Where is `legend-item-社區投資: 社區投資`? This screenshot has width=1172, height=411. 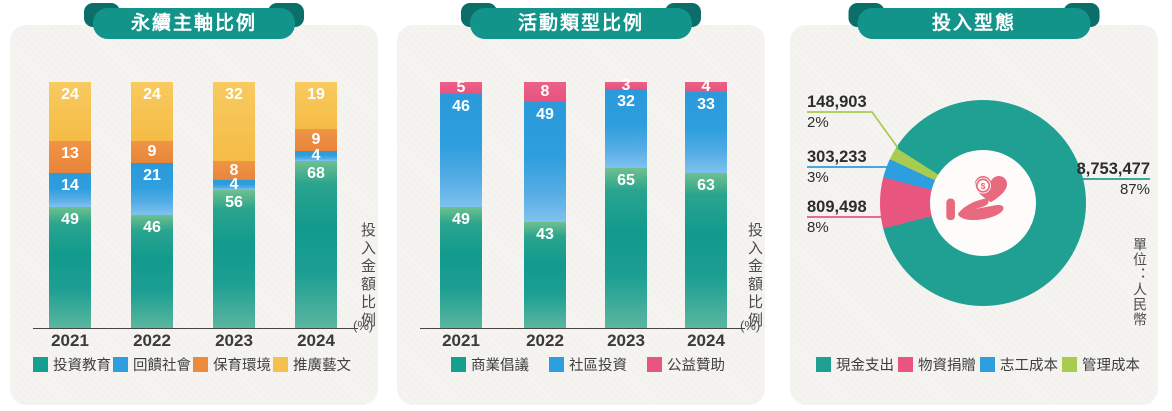 legend-item-社區投資: 社區投資 is located at coordinates (588, 364).